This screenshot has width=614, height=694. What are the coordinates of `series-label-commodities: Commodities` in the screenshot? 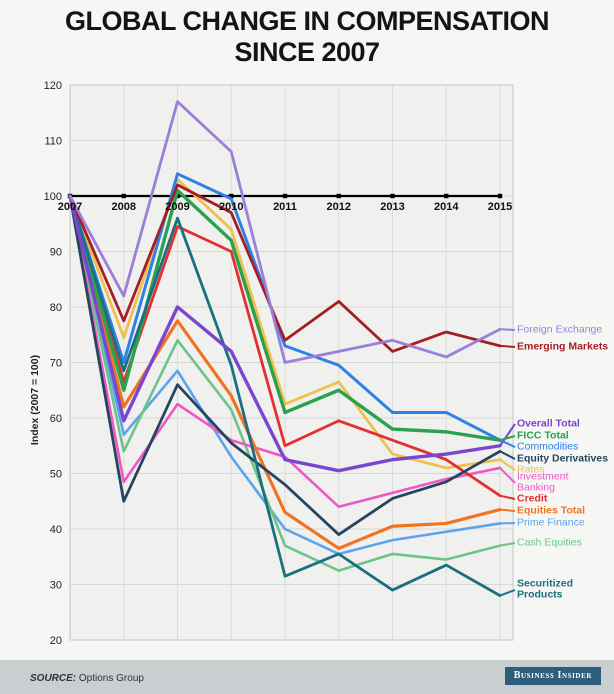 It's located at (548, 446).